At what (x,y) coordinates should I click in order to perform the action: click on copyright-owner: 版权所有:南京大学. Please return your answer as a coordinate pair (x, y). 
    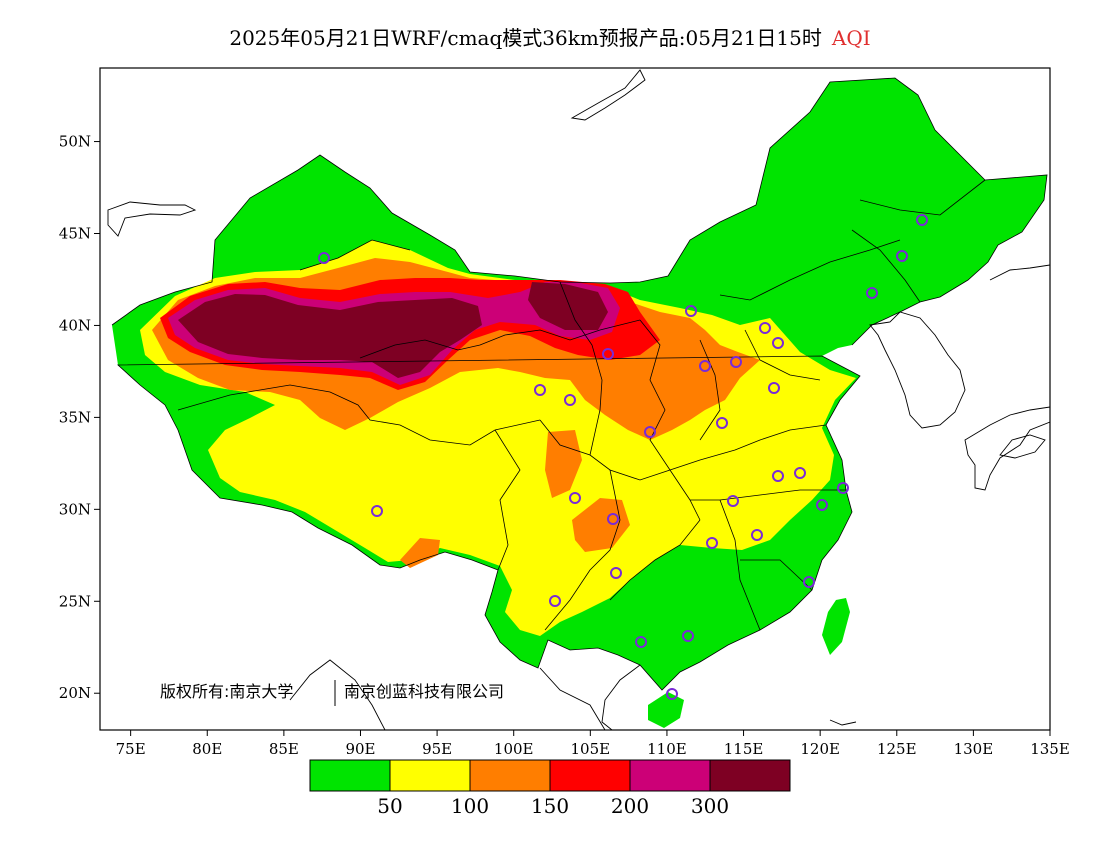
    Looking at the image, I should click on (226, 691).